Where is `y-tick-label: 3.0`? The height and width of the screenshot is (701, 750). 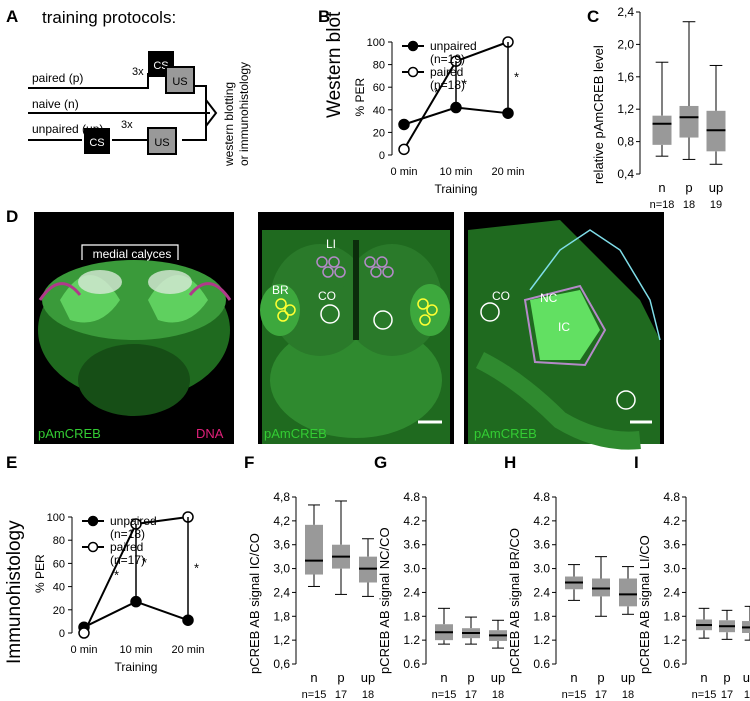
y-tick-label: 3.0 is located at coordinates (411, 569).